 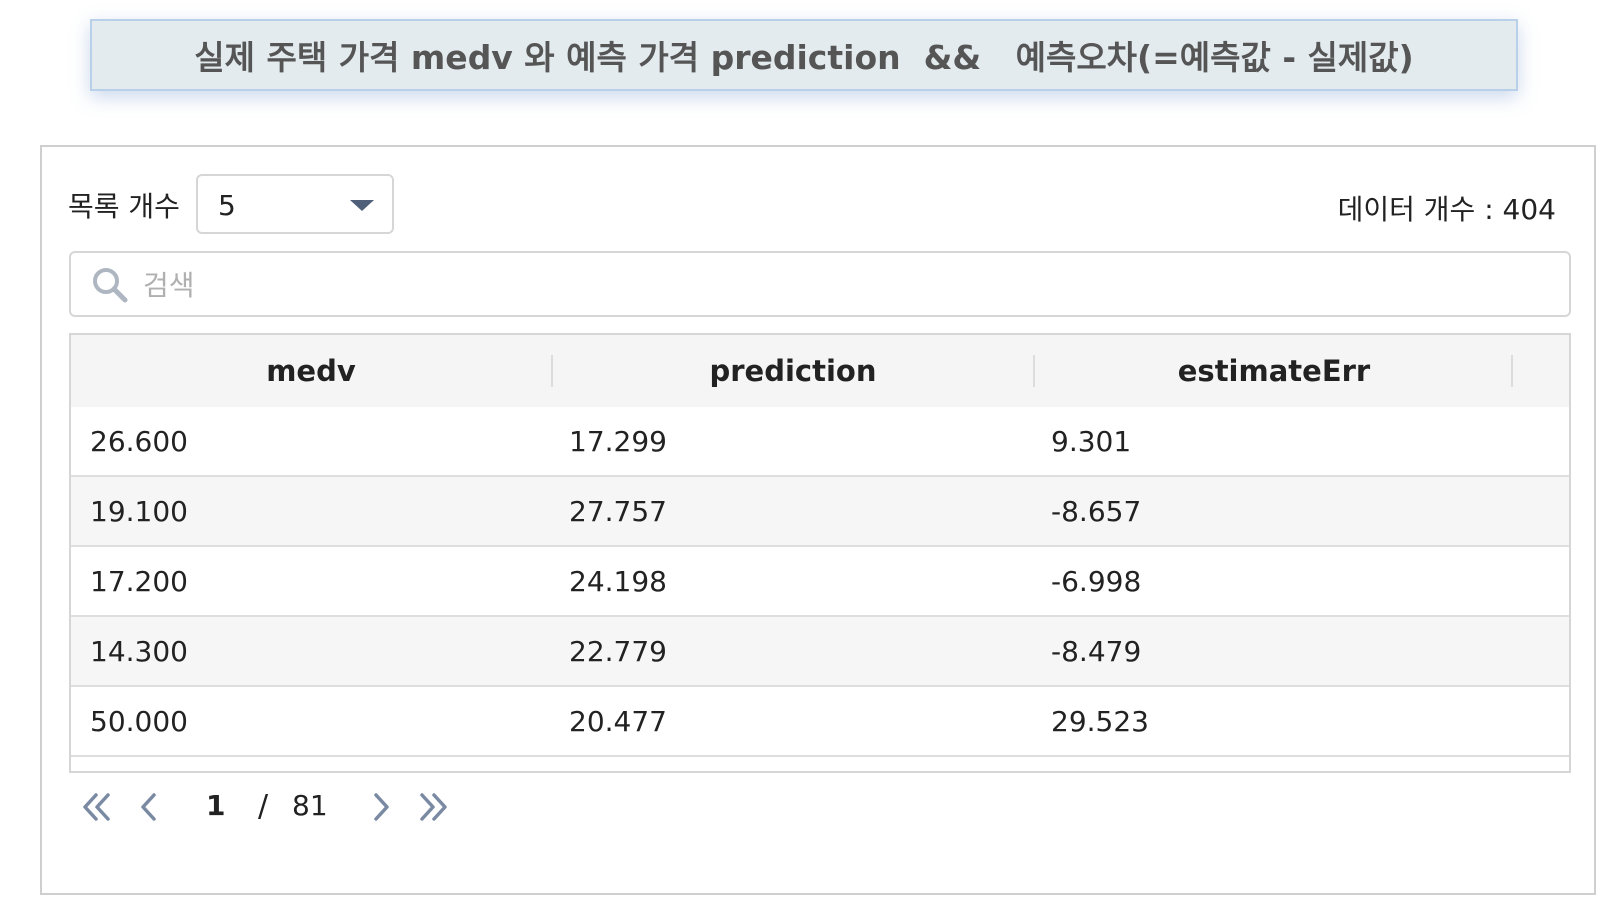 What do you see at coordinates (618, 581) in the screenshot?
I see `cell-prediction: 24.198` at bounding box center [618, 581].